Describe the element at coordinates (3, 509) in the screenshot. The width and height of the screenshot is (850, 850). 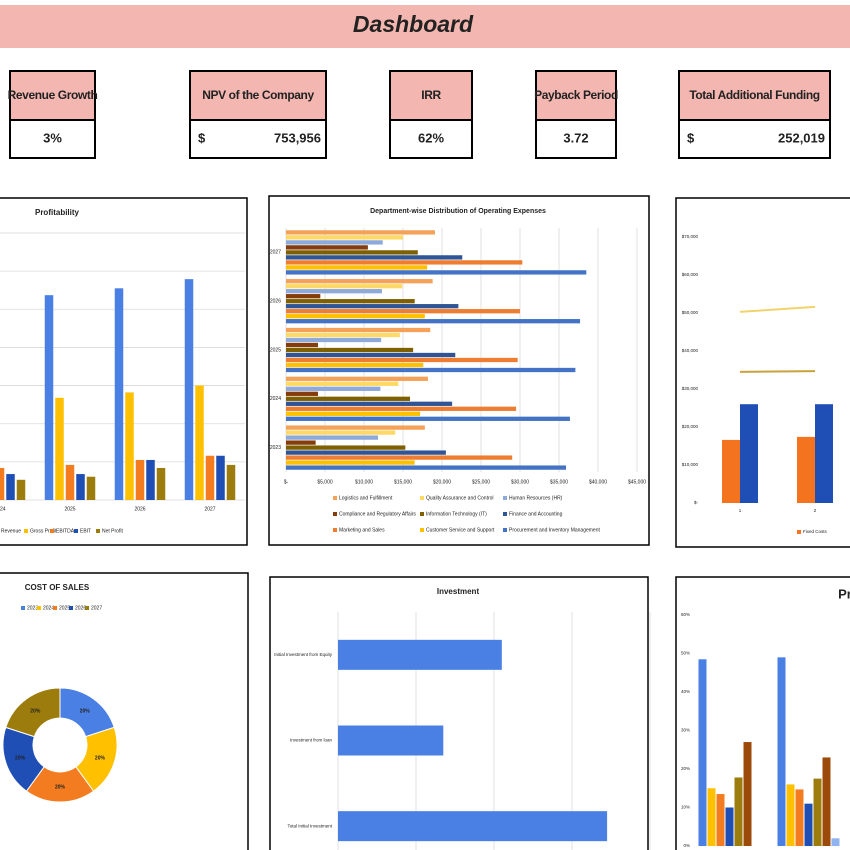
I see `x-tick-label: 2024` at that location.